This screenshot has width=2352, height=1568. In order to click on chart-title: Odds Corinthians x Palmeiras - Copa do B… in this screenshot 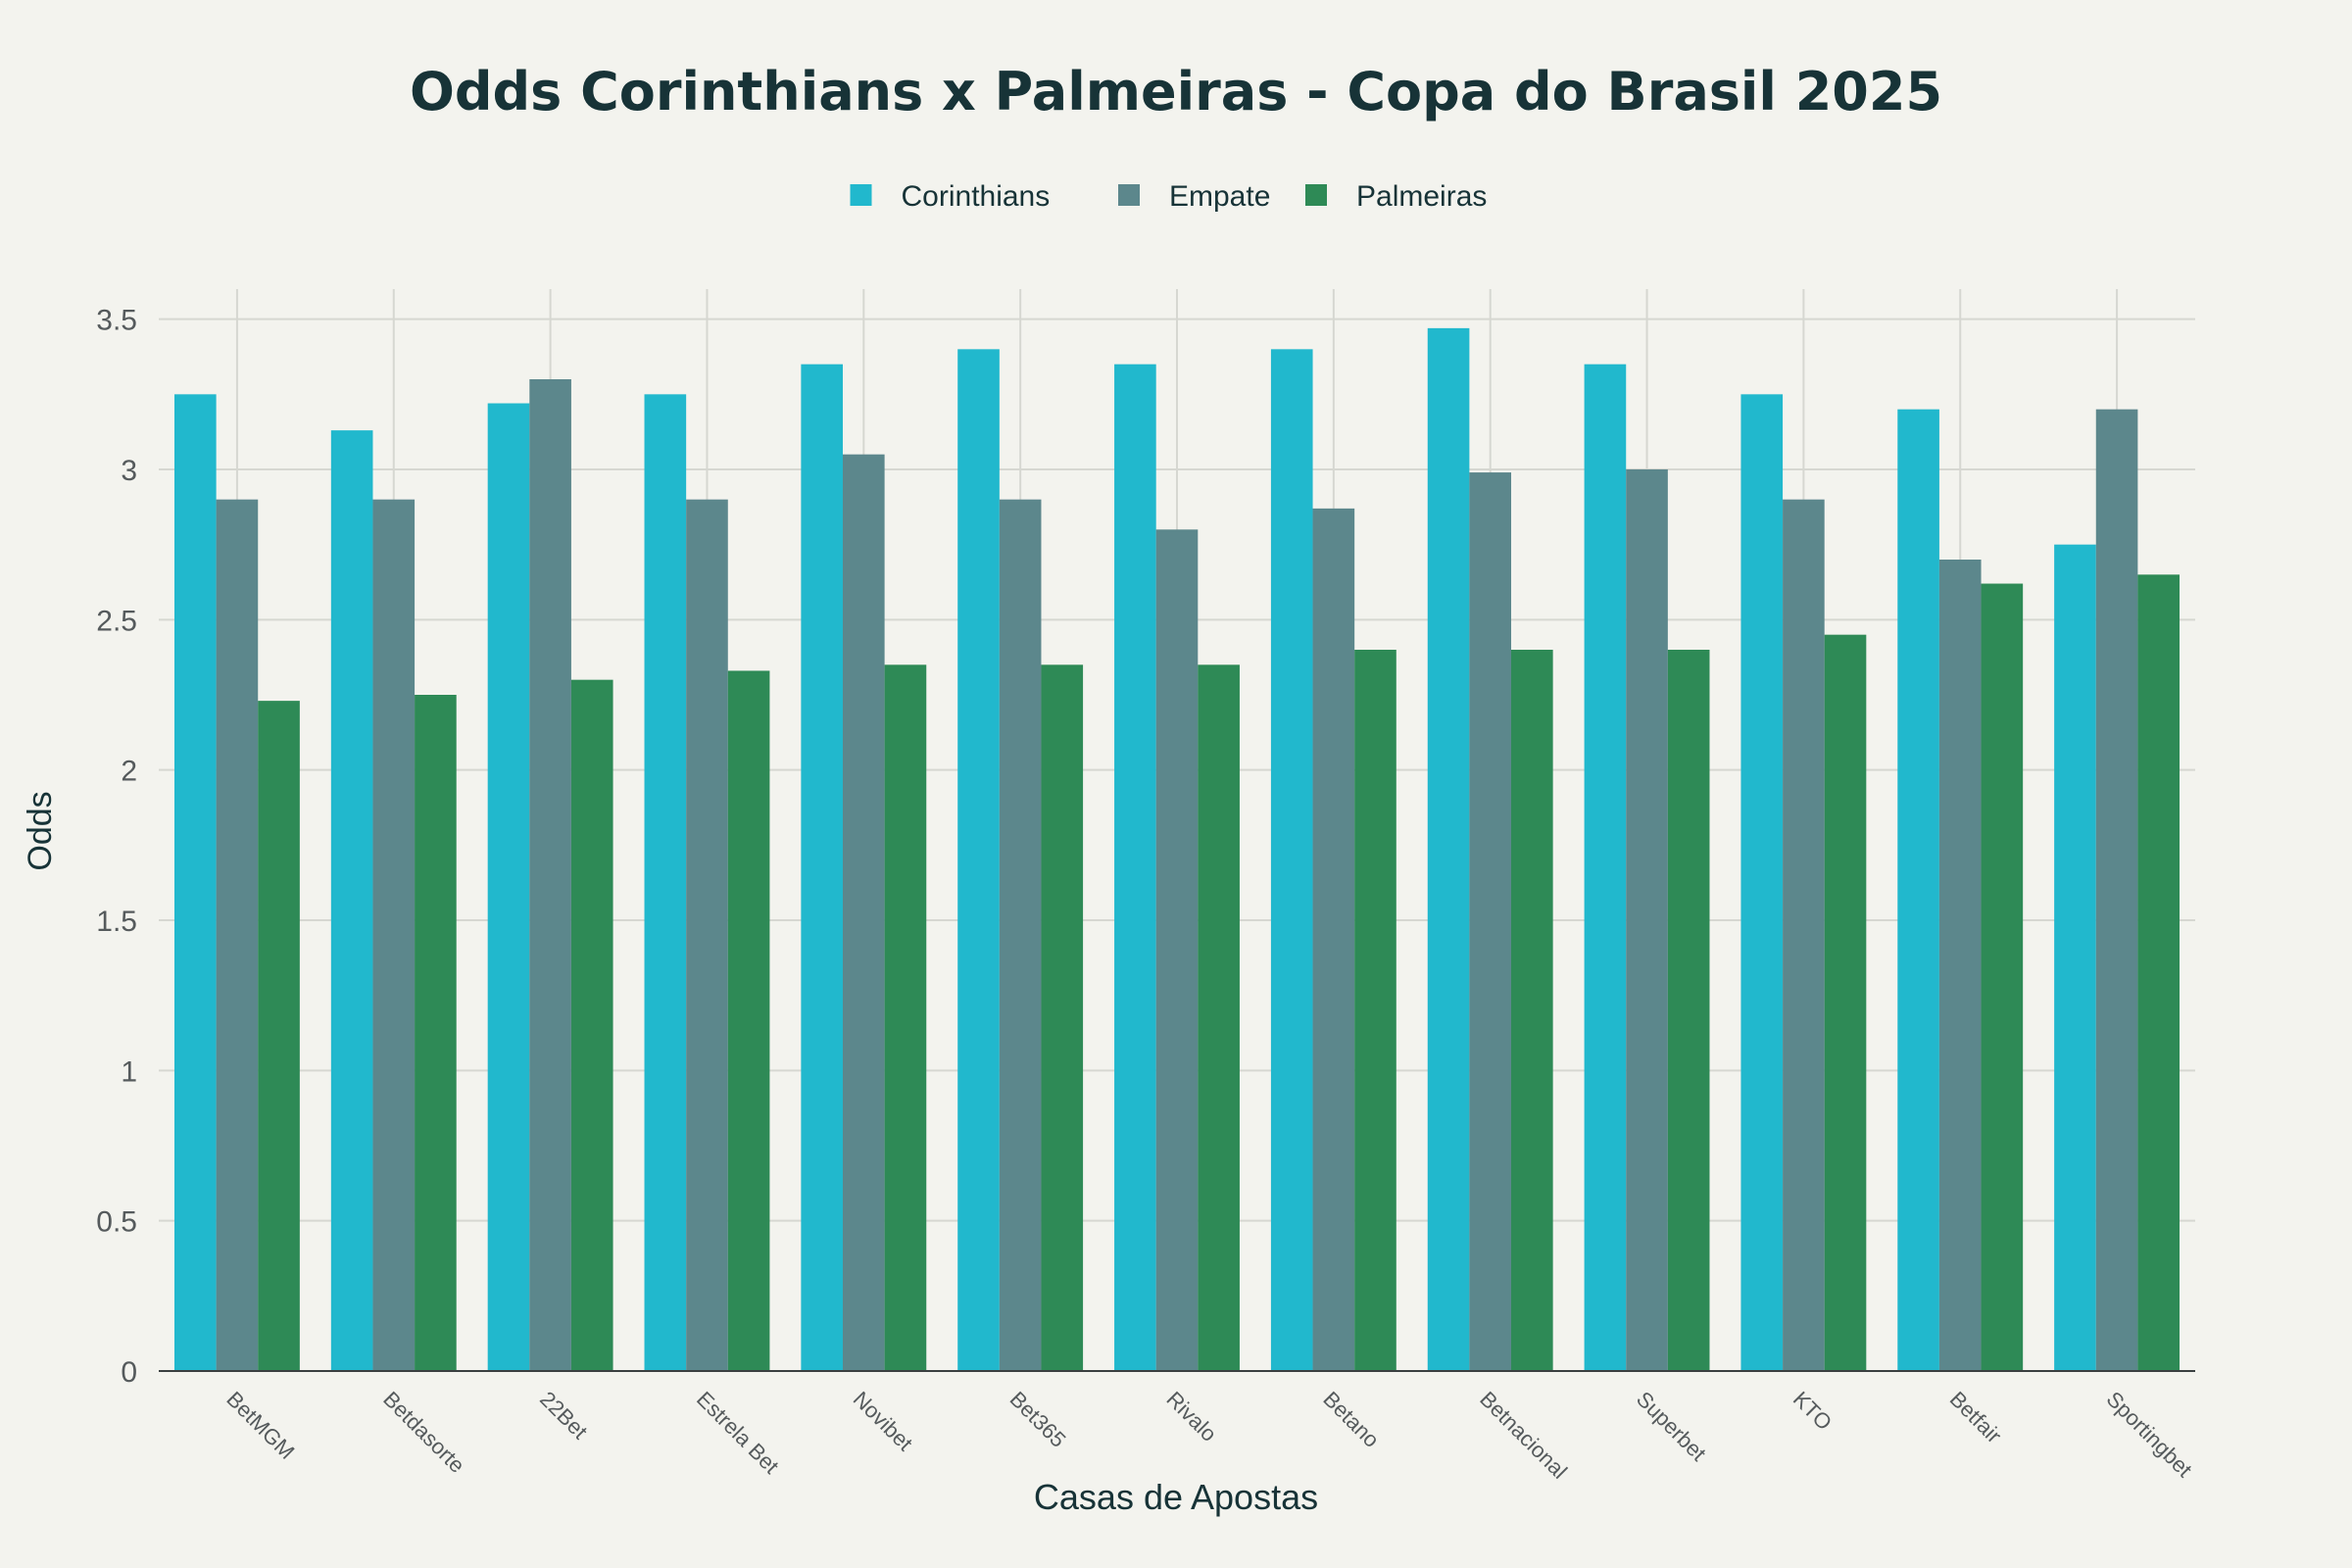, I will do `click(1176, 91)`.